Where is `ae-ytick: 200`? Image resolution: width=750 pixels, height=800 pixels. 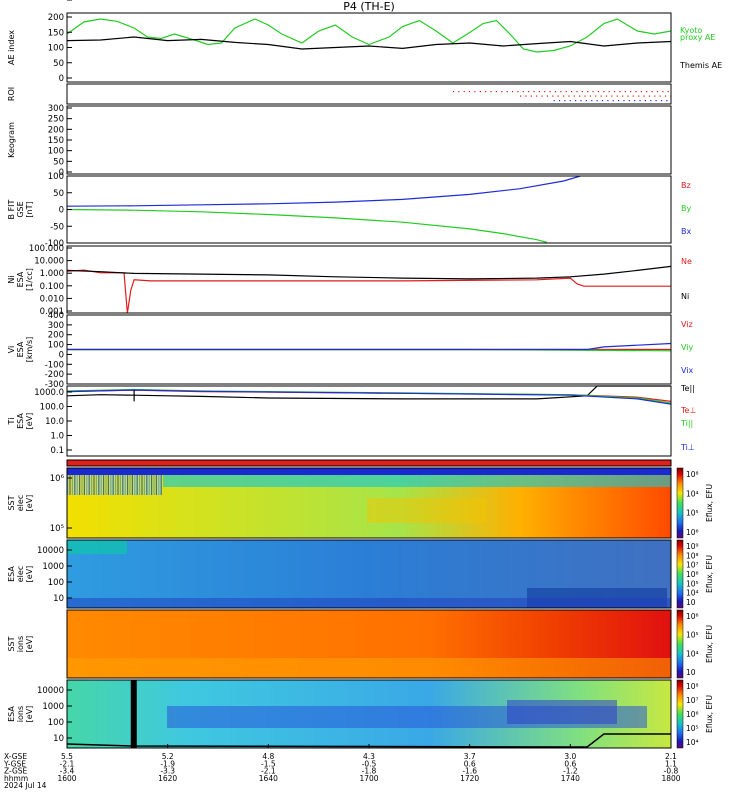 ae-ytick: 200 is located at coordinates (56, 18).